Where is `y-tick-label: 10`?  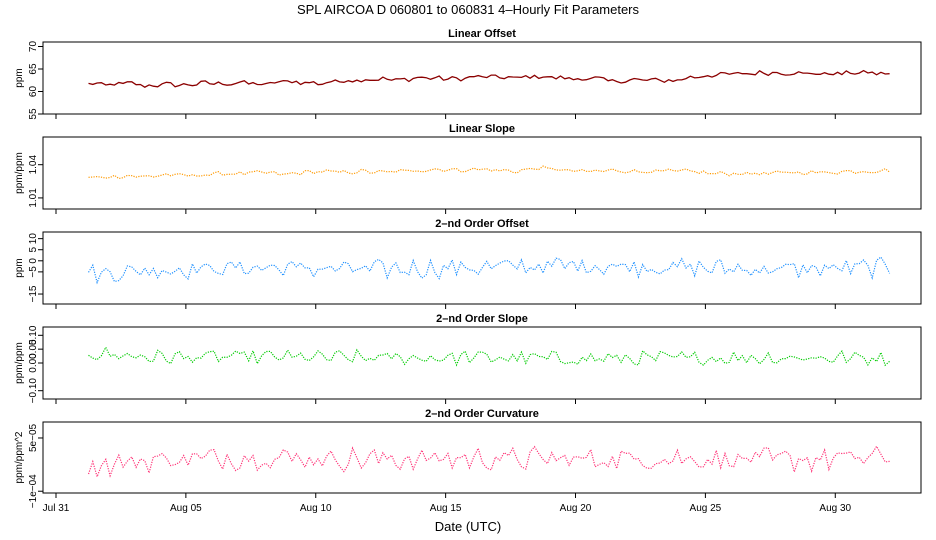 y-tick-label: 10 is located at coordinates (33, 239).